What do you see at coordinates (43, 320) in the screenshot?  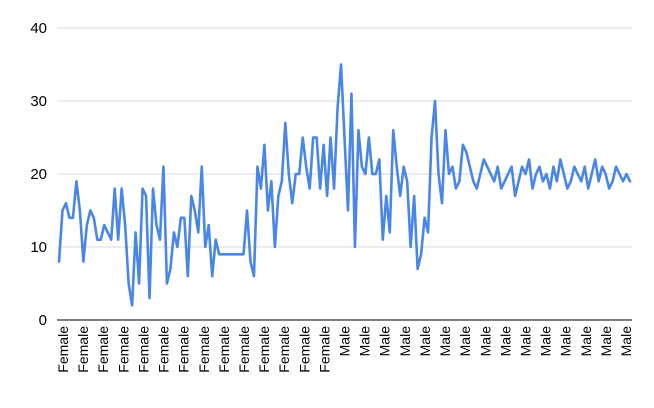 I see `y-tick-label: 0` at bounding box center [43, 320].